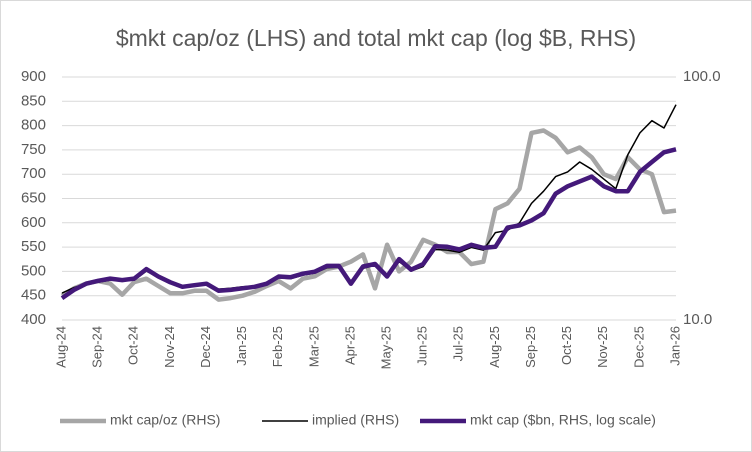 This screenshot has height=452, width=752. Describe the element at coordinates (165, 420) in the screenshot. I see `legend-label: mkt cap/oz (RHS)` at that location.